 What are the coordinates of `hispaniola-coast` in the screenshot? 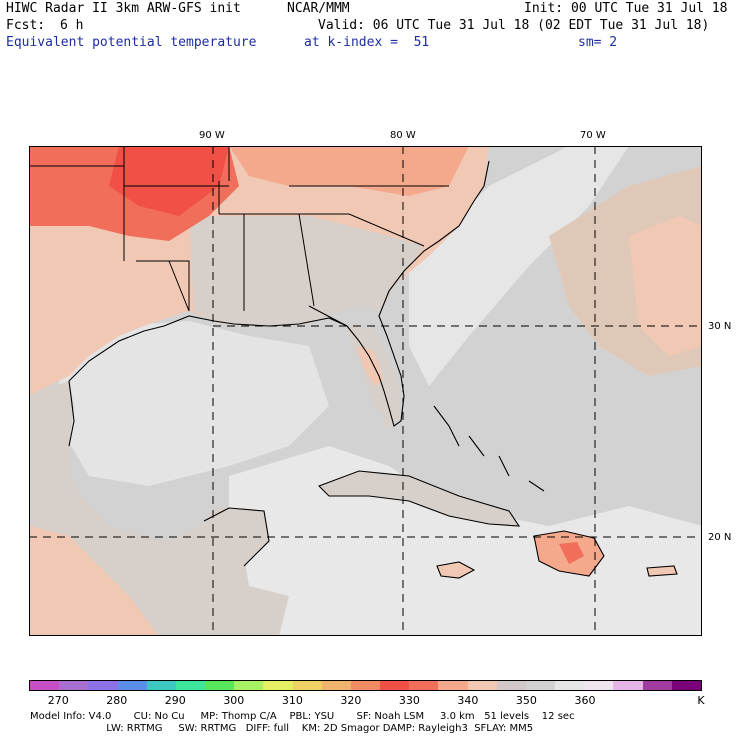 It's located at (569, 553).